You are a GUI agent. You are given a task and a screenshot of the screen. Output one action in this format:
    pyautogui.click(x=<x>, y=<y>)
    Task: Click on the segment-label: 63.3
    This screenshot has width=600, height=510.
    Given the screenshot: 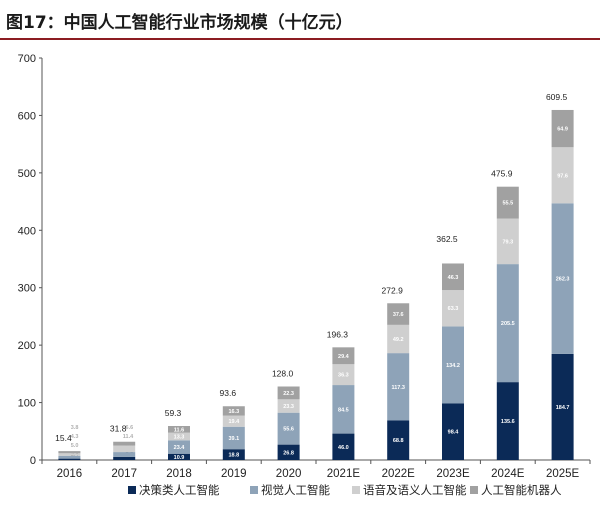 What is the action you would take?
    pyautogui.click(x=453, y=309)
    